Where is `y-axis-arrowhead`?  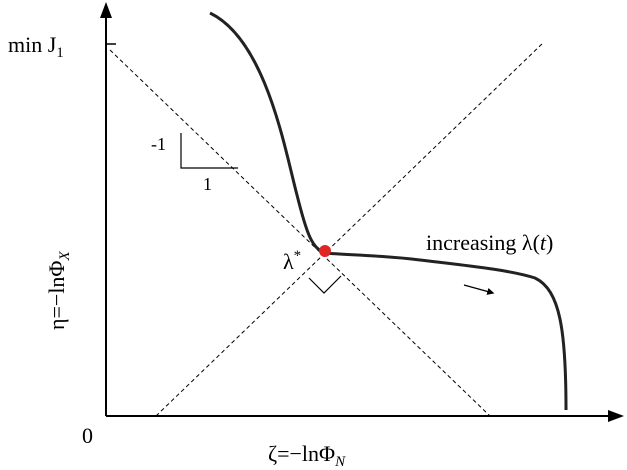 y-axis-arrowhead is located at coordinates (106, 10).